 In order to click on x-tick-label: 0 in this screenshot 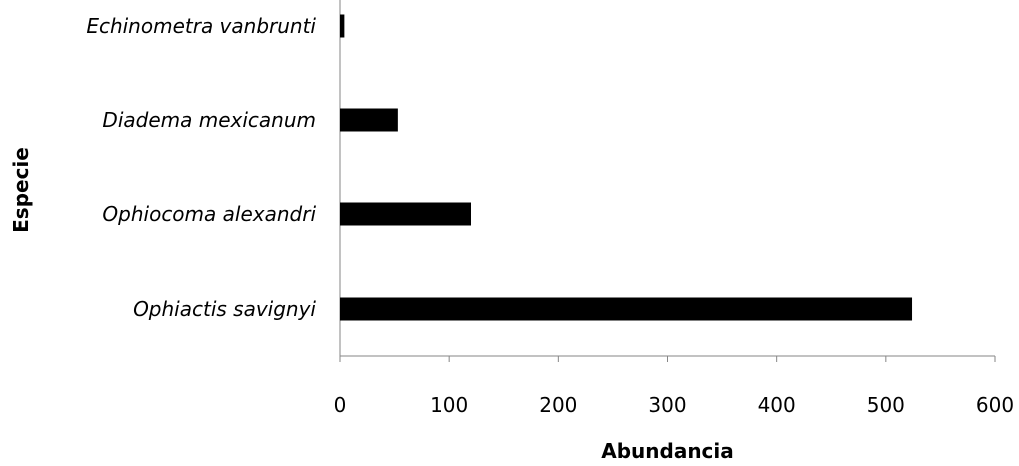, I will do `click(340, 405)`.